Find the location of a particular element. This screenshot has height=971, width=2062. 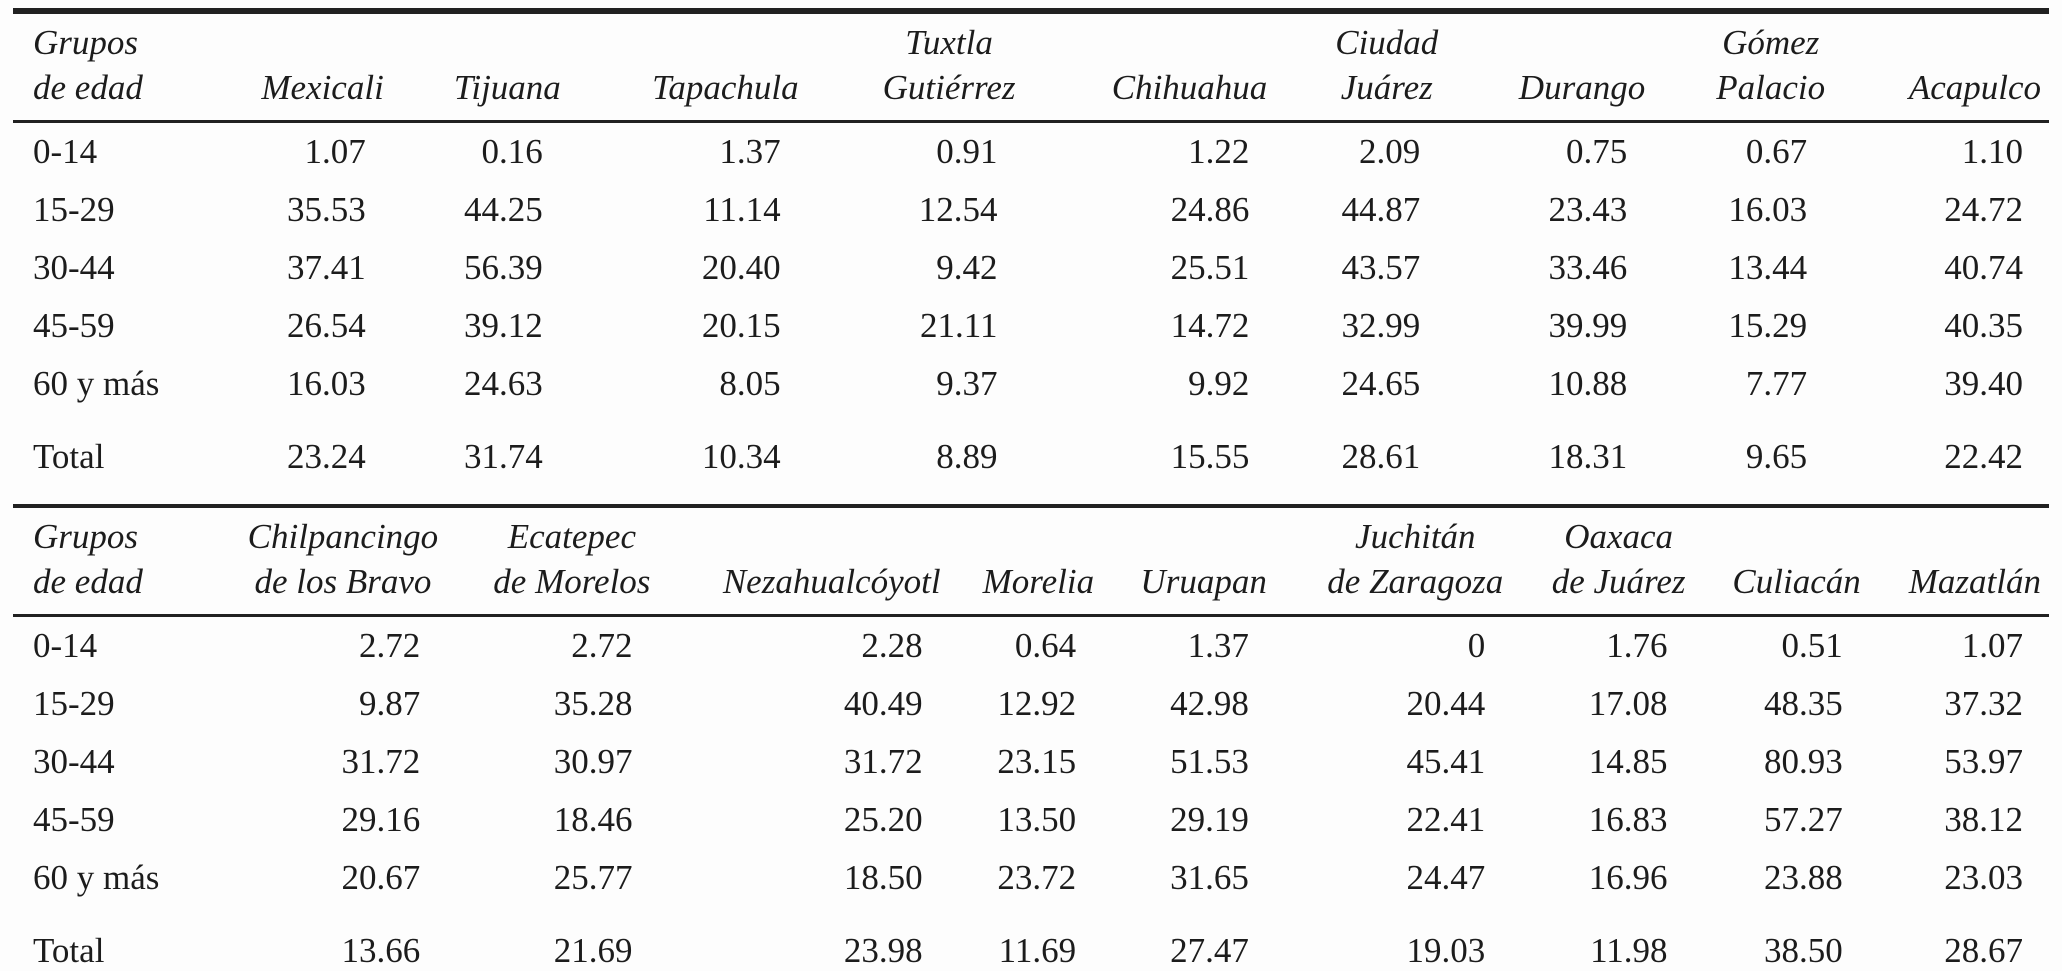

header-line: de Juárez is located at coordinates (1618, 581).